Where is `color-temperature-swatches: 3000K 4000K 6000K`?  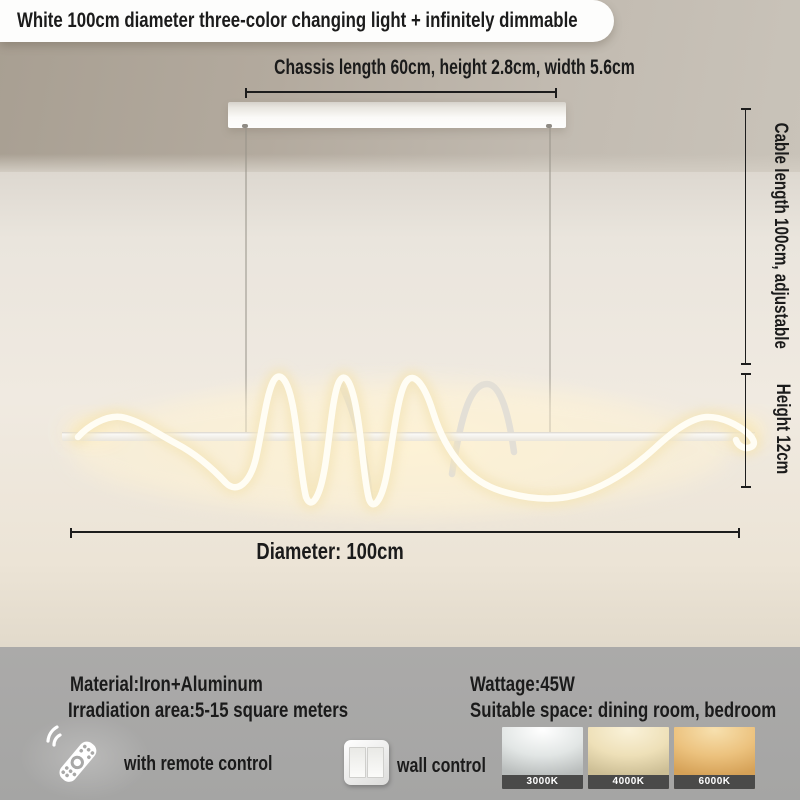
color-temperature-swatches: 3000K 4000K 6000K is located at coordinates (628, 758).